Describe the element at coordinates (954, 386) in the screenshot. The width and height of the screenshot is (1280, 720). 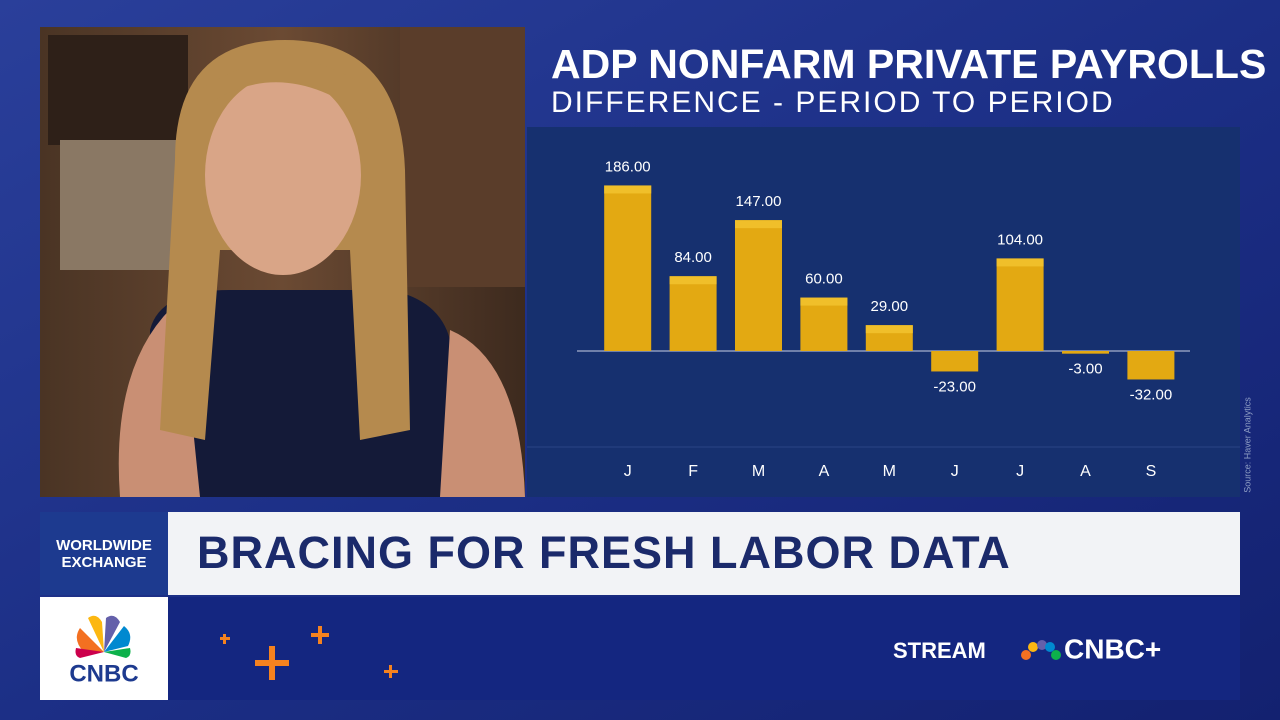
I see `value-label: -23.00` at that location.